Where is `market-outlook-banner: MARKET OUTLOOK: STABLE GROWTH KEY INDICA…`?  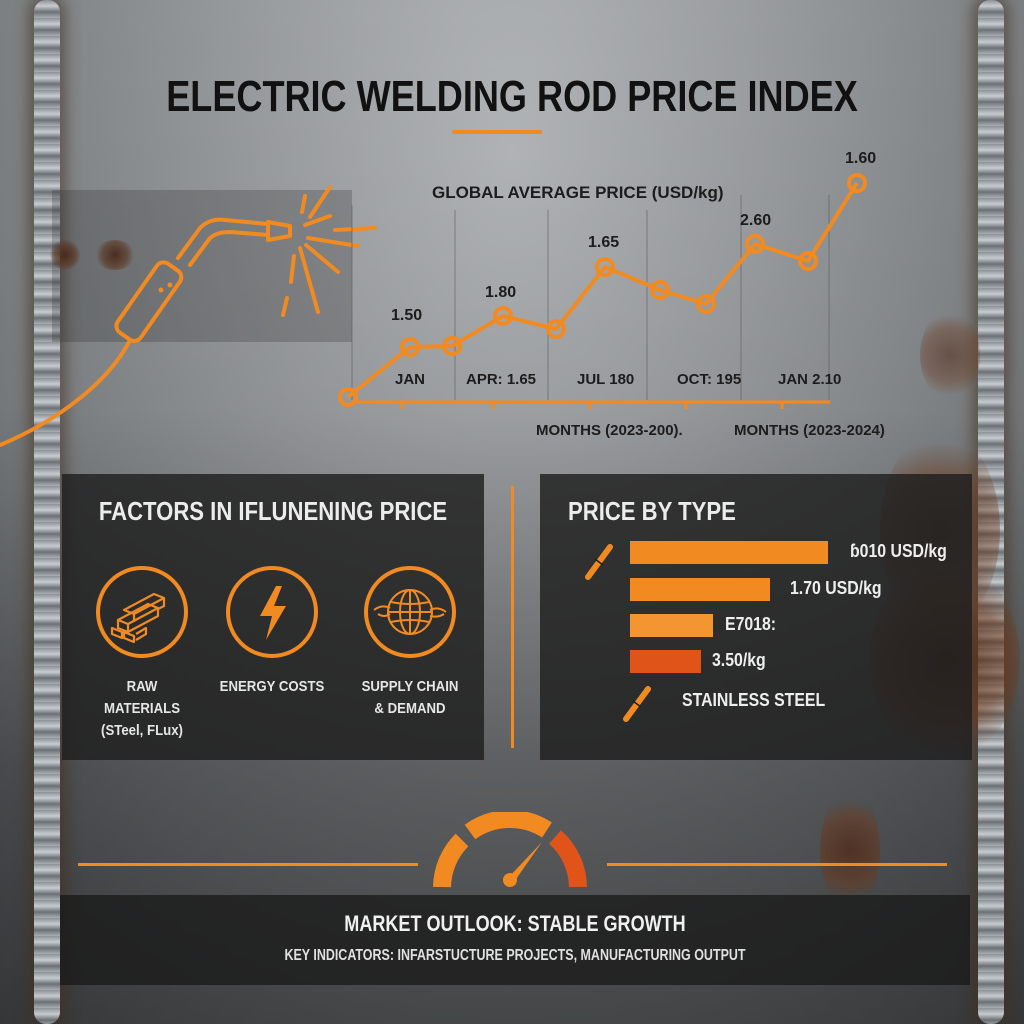 market-outlook-banner: MARKET OUTLOOK: STABLE GROWTH KEY INDICA… is located at coordinates (515, 940).